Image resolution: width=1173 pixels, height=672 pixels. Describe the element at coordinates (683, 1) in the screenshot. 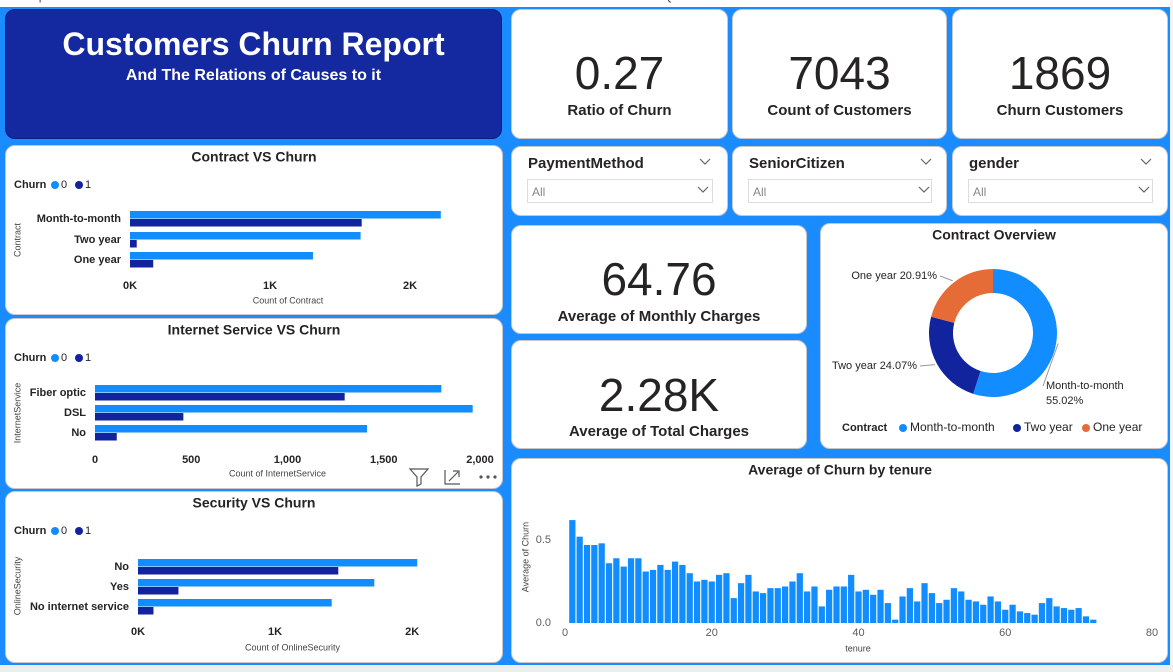

I see `ribbon-group: Queries` at that location.